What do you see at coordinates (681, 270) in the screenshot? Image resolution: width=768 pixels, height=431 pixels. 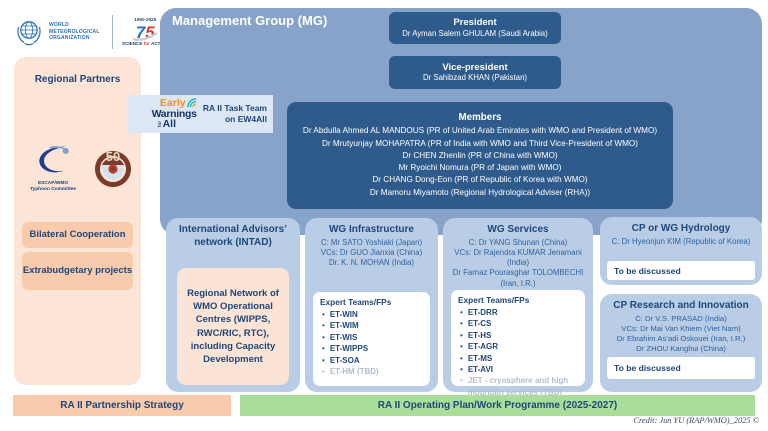 I see `hydrology-note-box: To be discussed` at bounding box center [681, 270].